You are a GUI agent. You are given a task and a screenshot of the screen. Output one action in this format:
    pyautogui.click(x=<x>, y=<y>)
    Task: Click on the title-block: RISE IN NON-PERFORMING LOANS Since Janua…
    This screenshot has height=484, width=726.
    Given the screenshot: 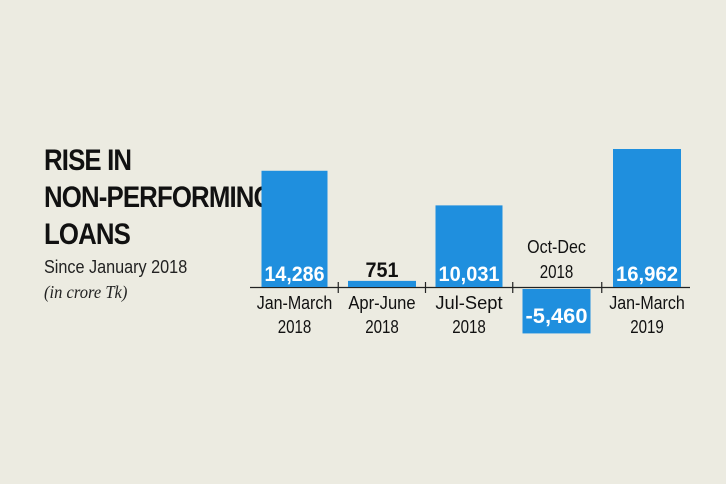 What is the action you would take?
    pyautogui.click(x=159, y=222)
    